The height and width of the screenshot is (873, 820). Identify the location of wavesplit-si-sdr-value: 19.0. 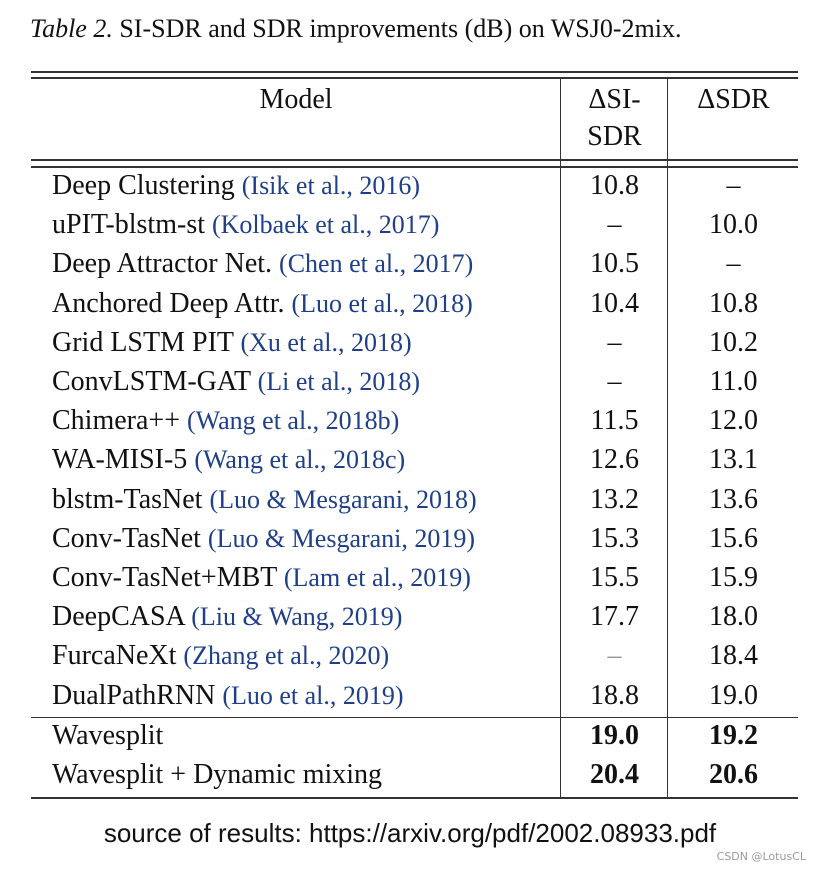
(614, 735).